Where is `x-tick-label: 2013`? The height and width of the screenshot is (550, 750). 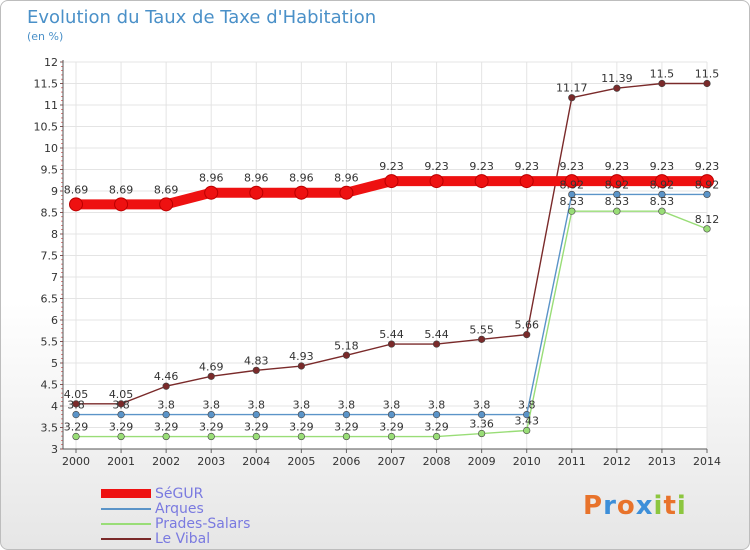
x-tick-label: 2013 is located at coordinates (662, 461).